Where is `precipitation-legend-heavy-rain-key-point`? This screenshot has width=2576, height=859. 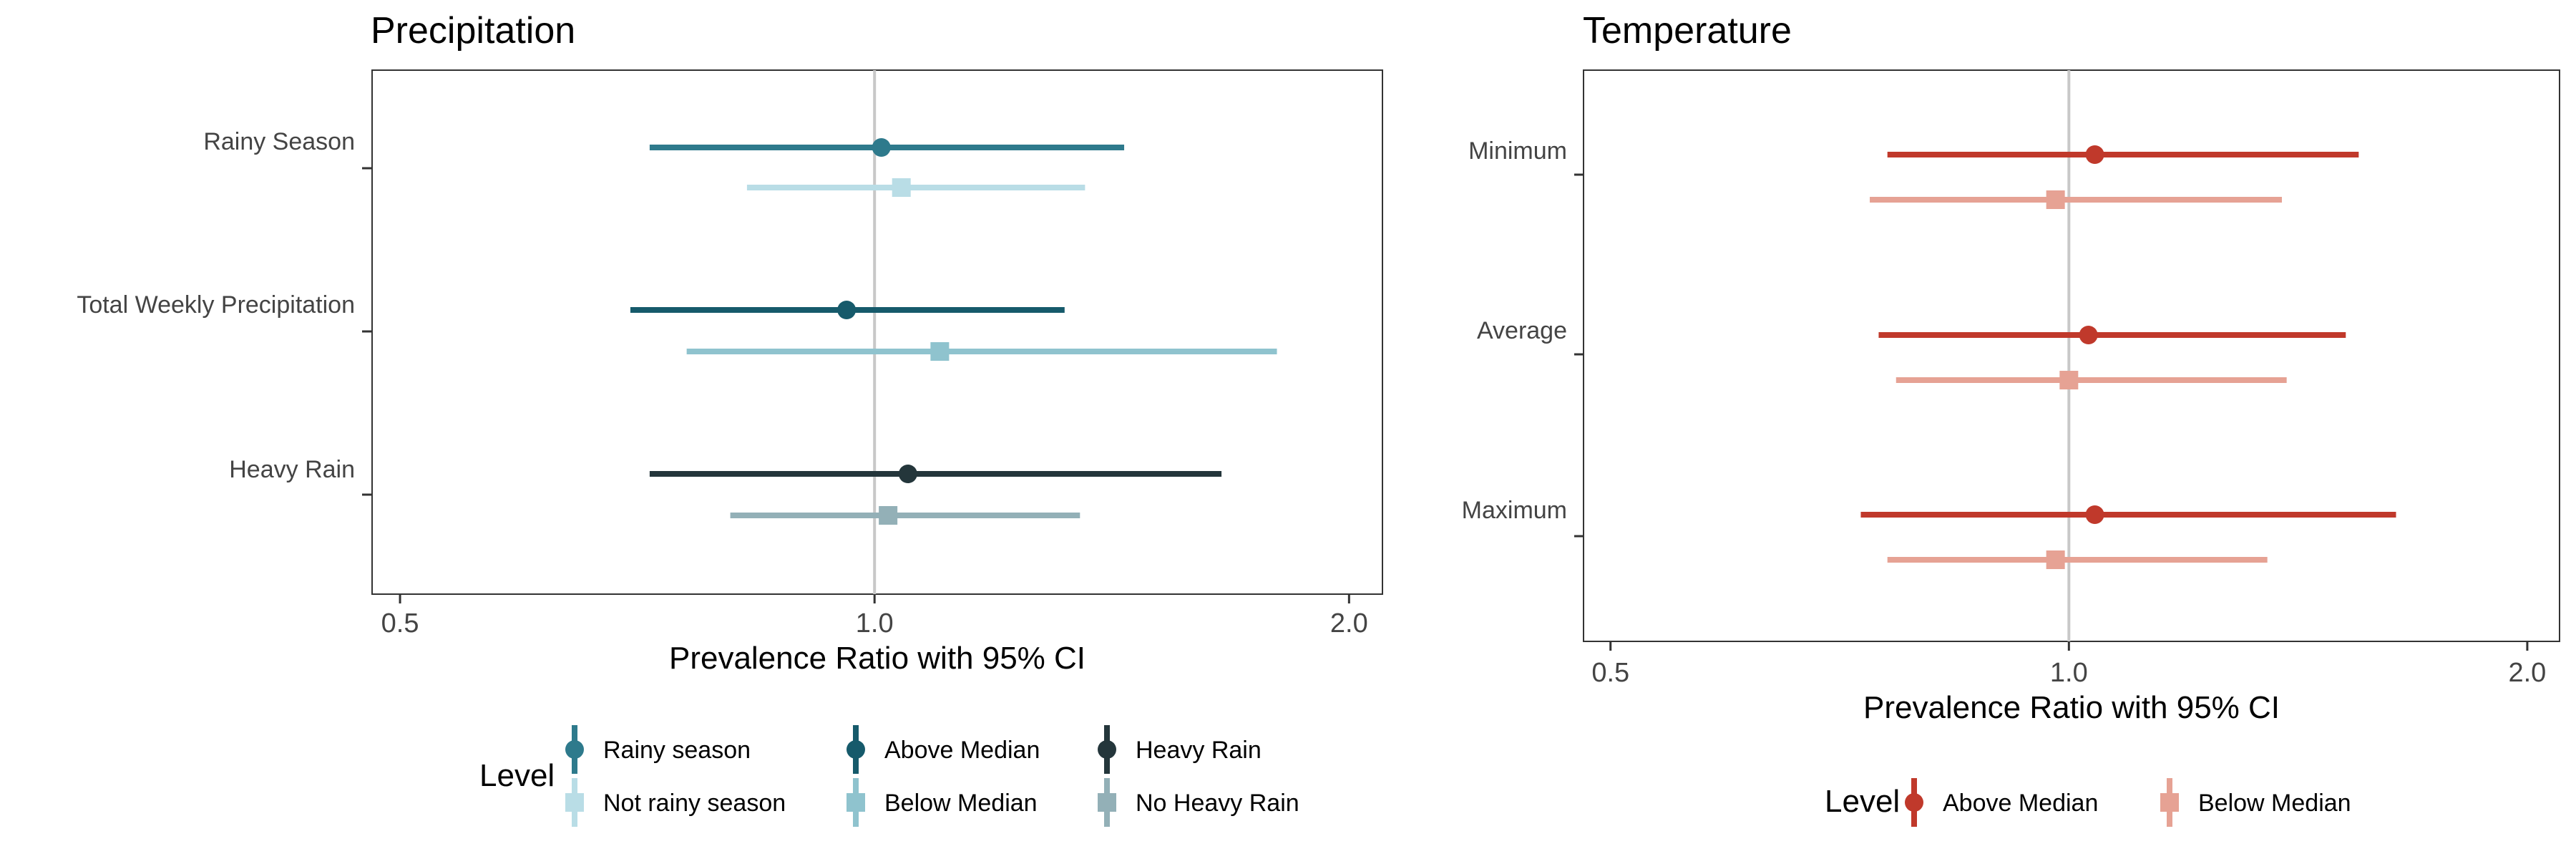
precipitation-legend-heavy-rain-key-point is located at coordinates (1107, 749).